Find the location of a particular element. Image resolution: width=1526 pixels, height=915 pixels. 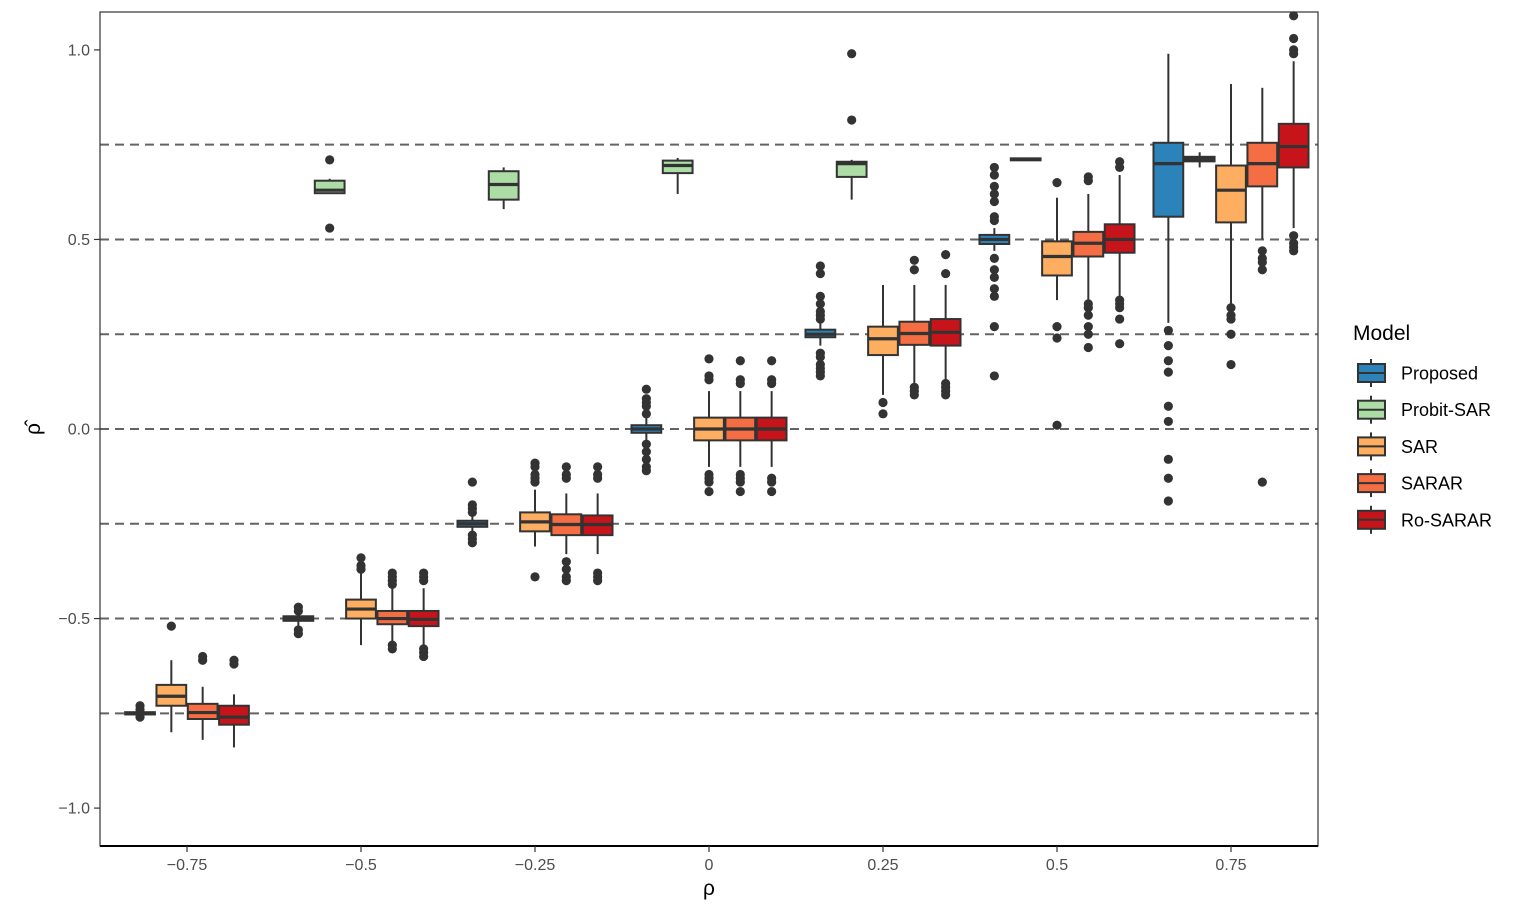

y-tick-label: 1.0 is located at coordinates (79, 50).